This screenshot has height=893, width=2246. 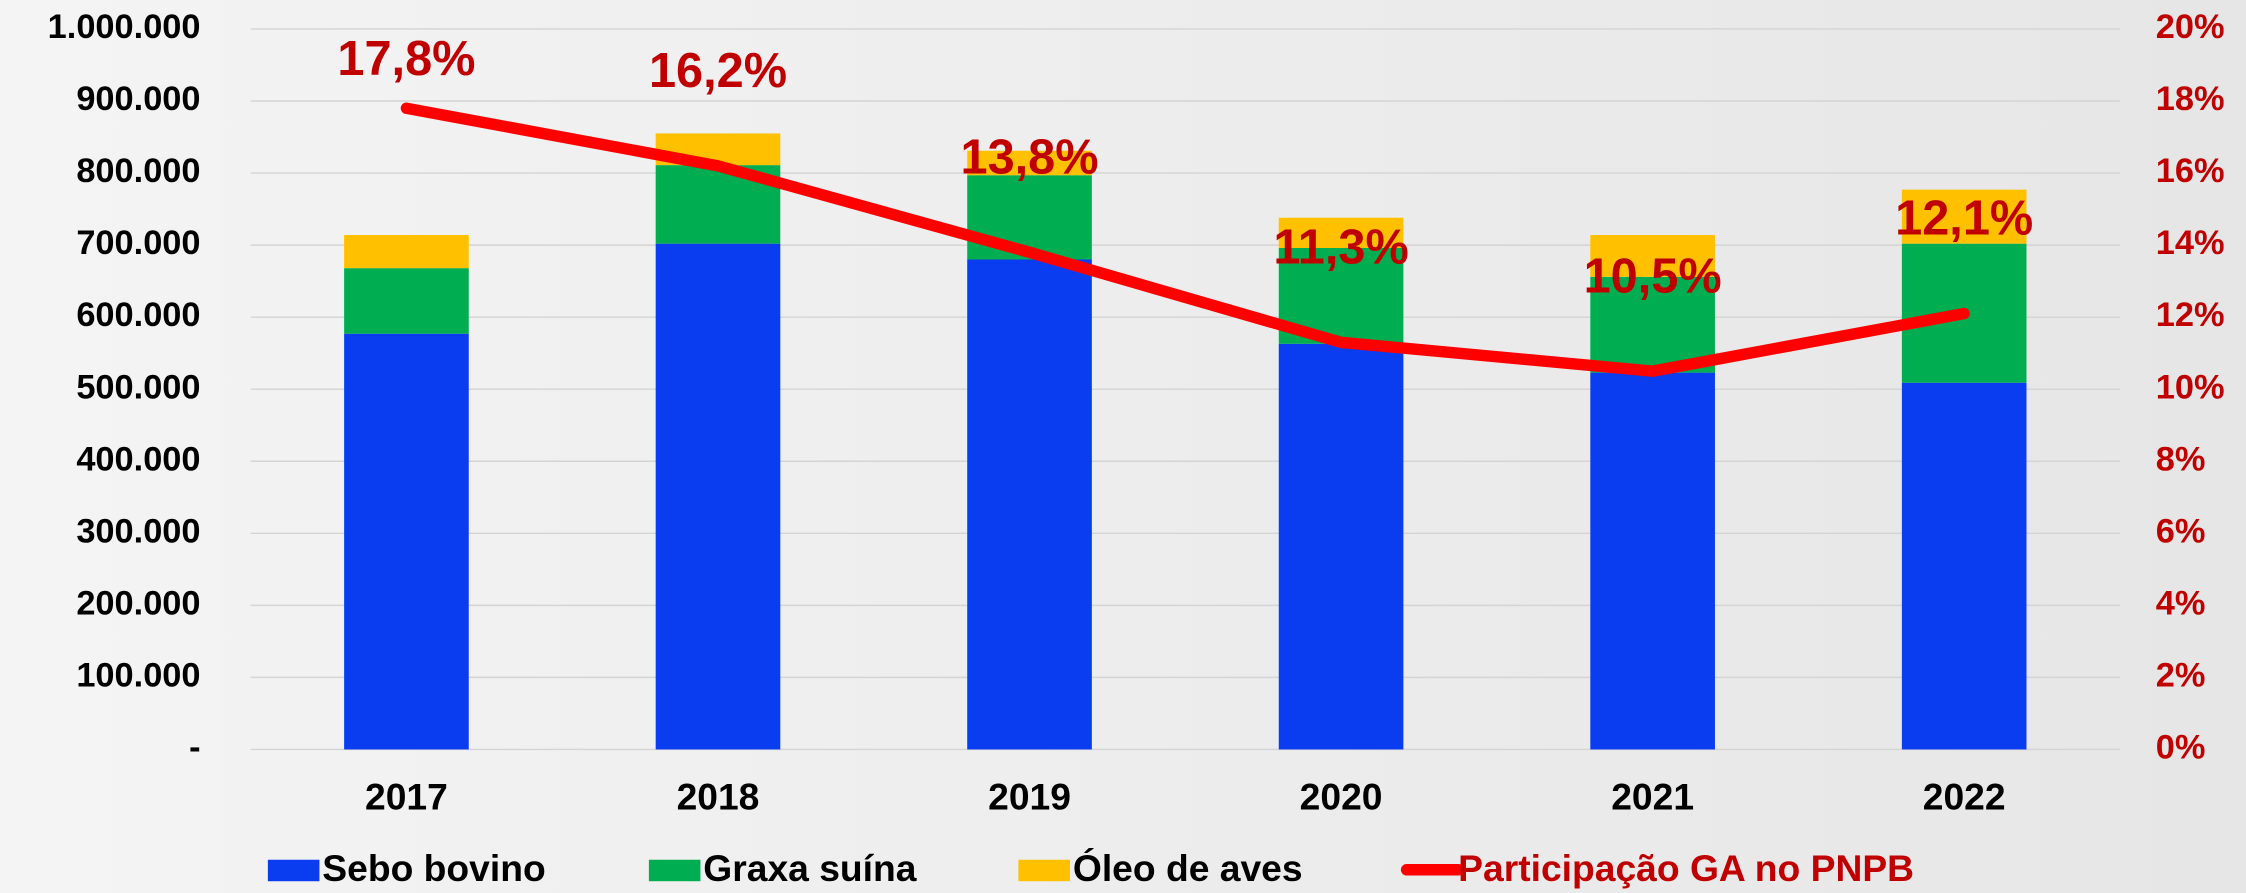 I want to click on y2-tick-label: 0%, so click(x=2181, y=748).